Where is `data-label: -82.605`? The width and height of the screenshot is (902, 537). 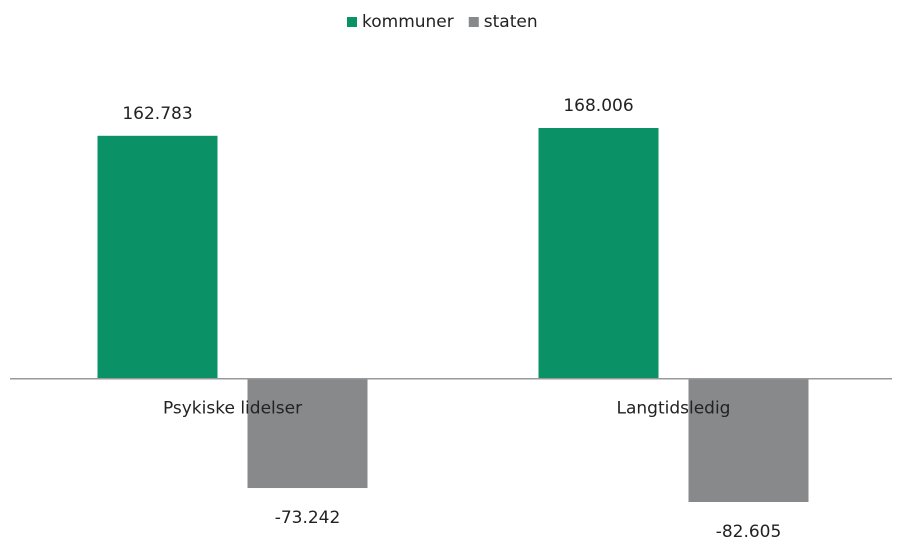 data-label: -82.605 is located at coordinates (749, 529).